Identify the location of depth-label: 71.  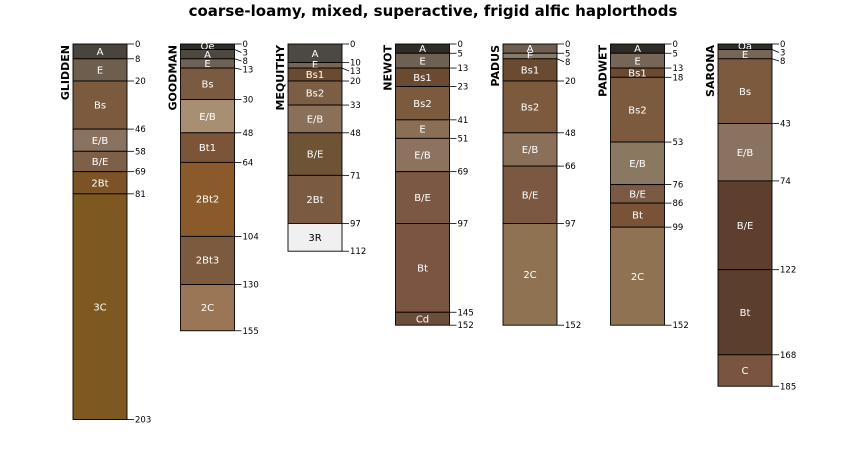
(355, 176).